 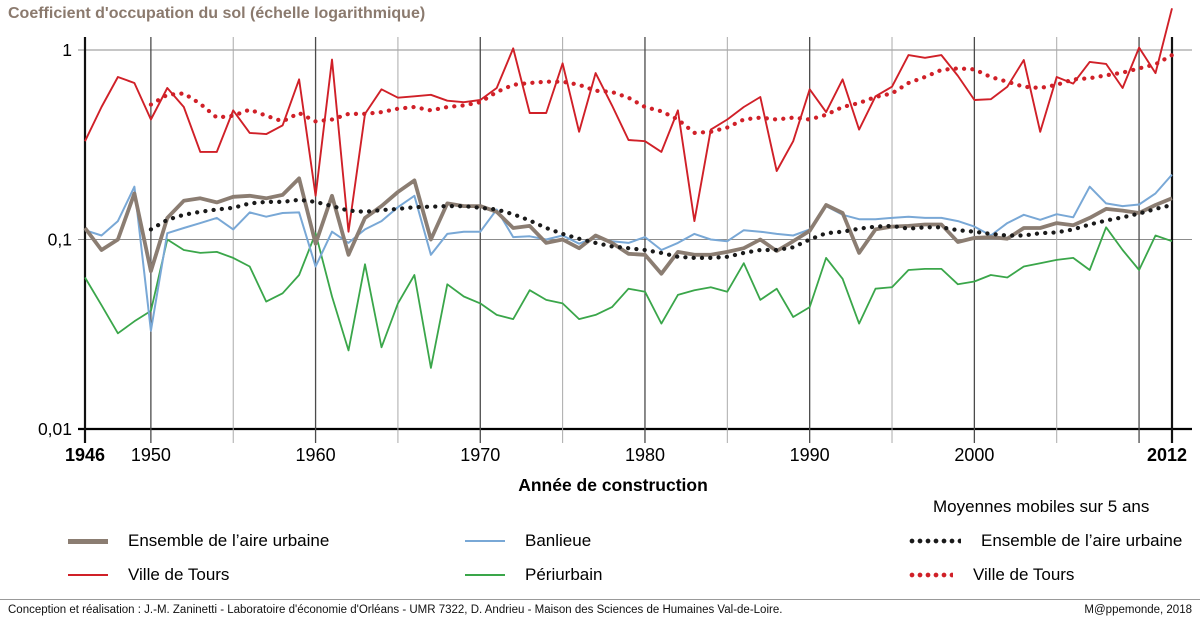 What do you see at coordinates (480, 455) in the screenshot?
I see `svg-text: 1970` at bounding box center [480, 455].